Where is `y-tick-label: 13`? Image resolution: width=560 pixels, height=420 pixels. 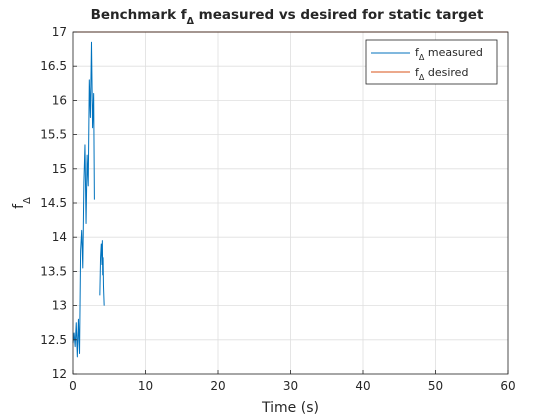 y-tick-label: 13 is located at coordinates (59, 306).